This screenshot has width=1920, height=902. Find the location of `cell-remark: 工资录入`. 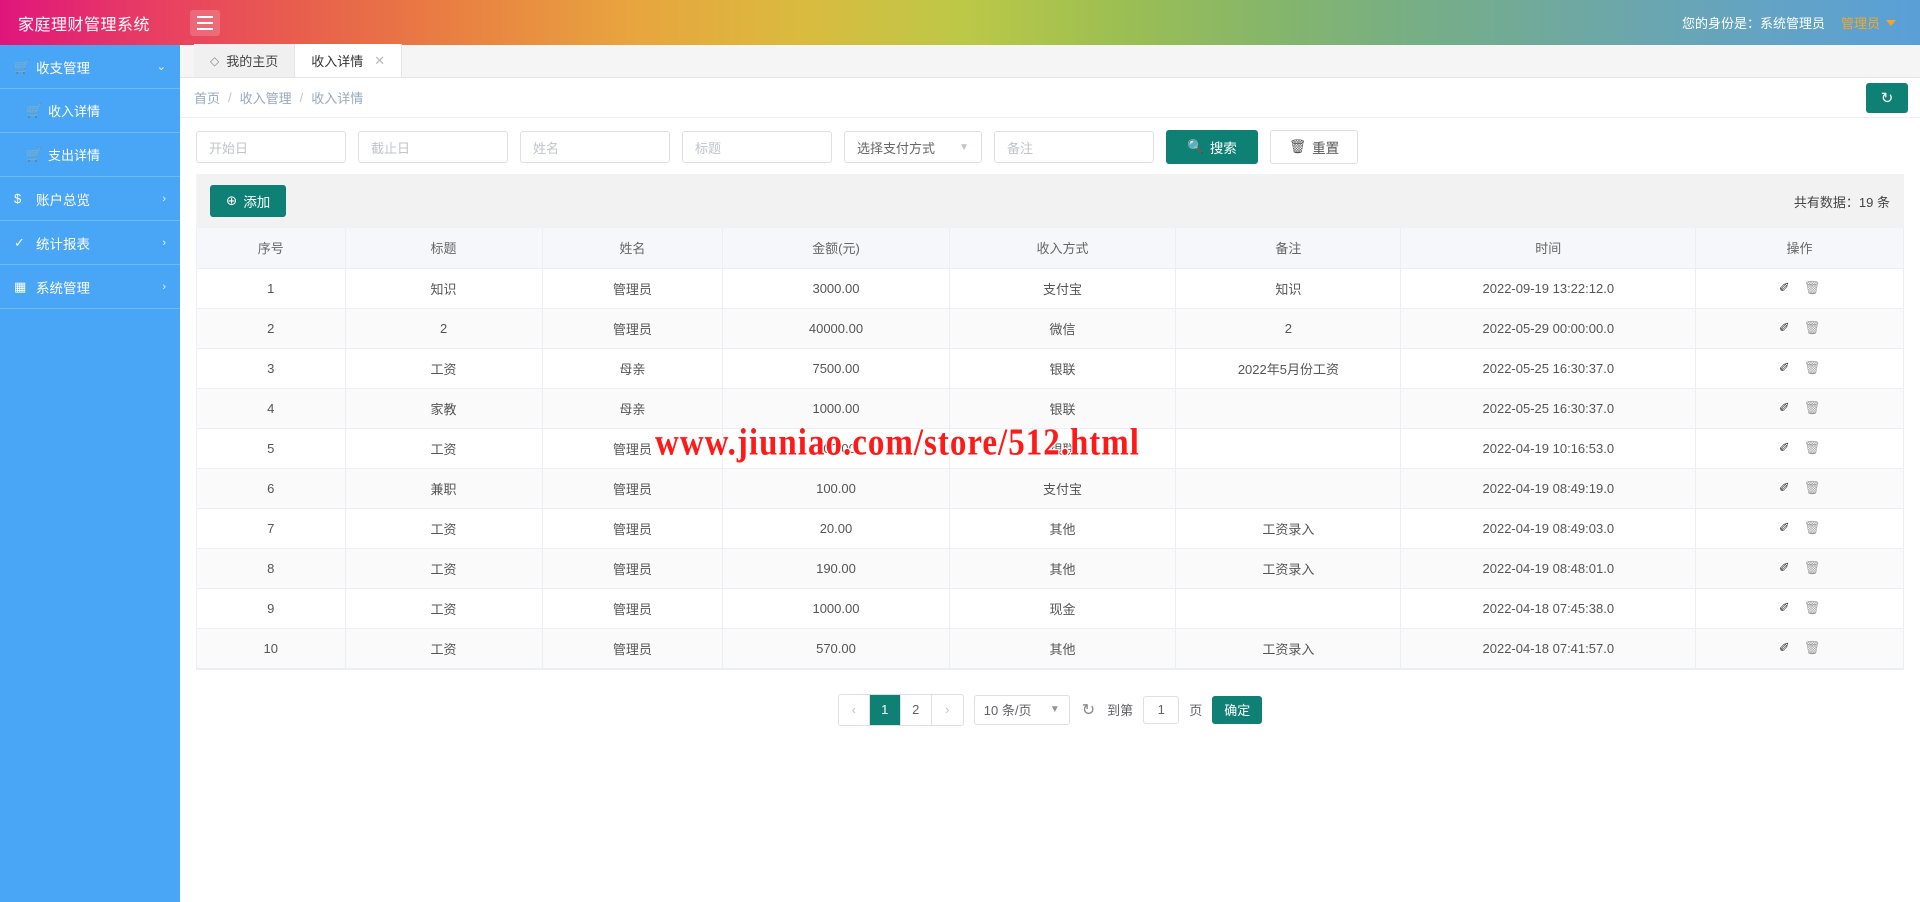

cell-remark: 工资录入 is located at coordinates (1288, 568).